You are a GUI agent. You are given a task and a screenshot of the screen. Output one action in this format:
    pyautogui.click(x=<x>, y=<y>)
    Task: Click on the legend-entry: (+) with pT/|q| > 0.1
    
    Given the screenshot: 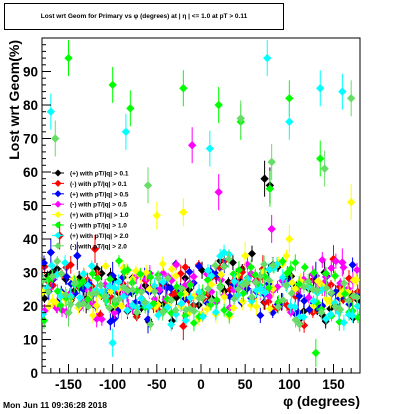 What is the action you would take?
    pyautogui.click(x=99, y=174)
    